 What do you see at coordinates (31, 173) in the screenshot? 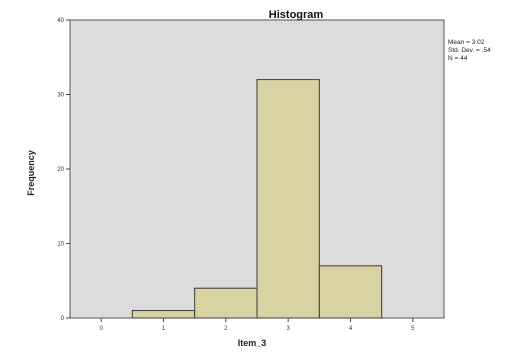
I see `y-axis-label: Frequency` at bounding box center [31, 173].